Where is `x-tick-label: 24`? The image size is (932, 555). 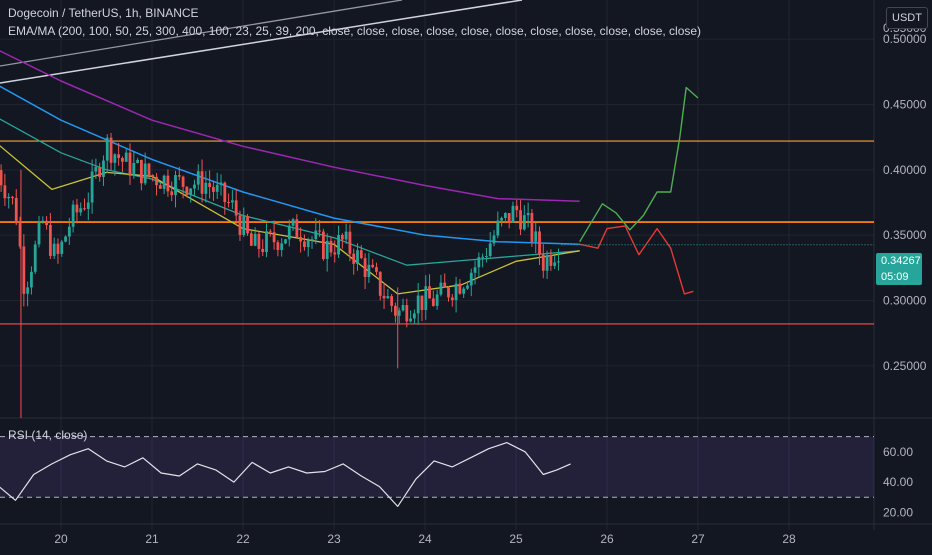
x-tick-label: 24 is located at coordinates (425, 539).